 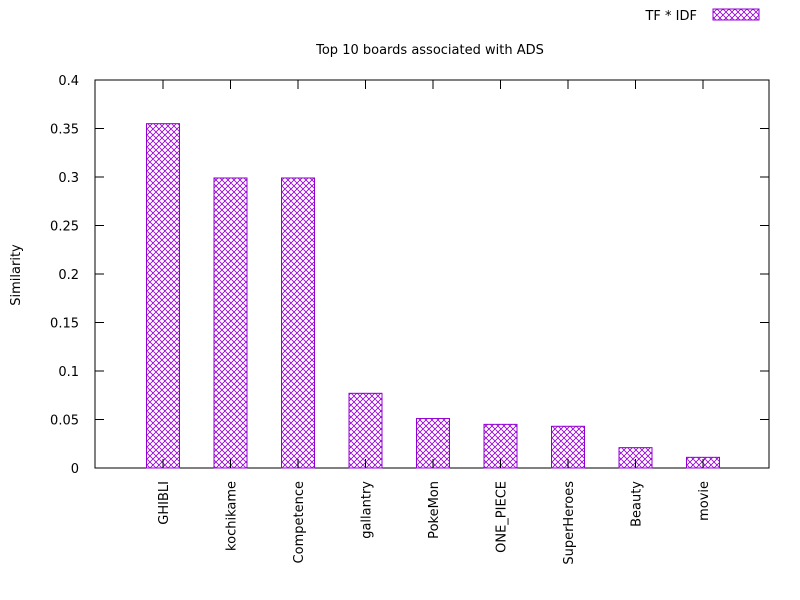 What do you see at coordinates (298, 323) in the screenshot?
I see `bar-competence` at bounding box center [298, 323].